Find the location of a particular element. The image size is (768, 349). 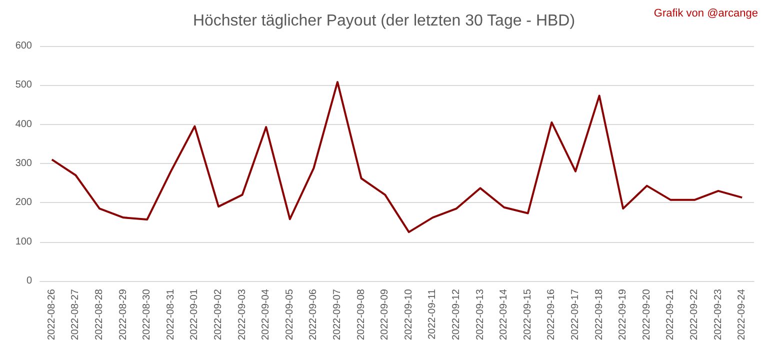

x-tick-label: 2022-09-17 is located at coordinates (575, 314).